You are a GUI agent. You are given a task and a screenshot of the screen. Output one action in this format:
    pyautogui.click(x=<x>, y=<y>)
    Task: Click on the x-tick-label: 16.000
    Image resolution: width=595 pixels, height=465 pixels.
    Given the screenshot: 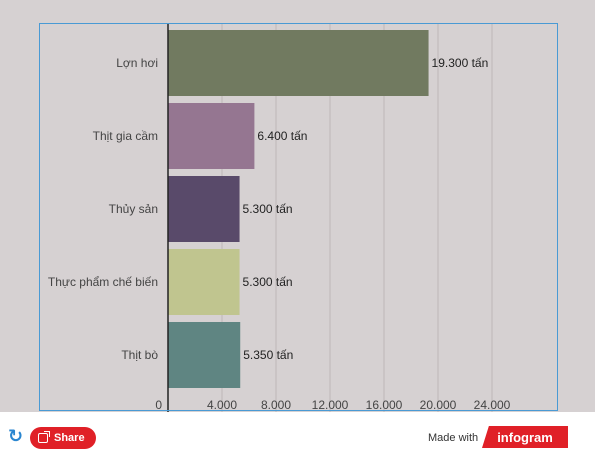 What is the action you would take?
    pyautogui.click(x=384, y=405)
    